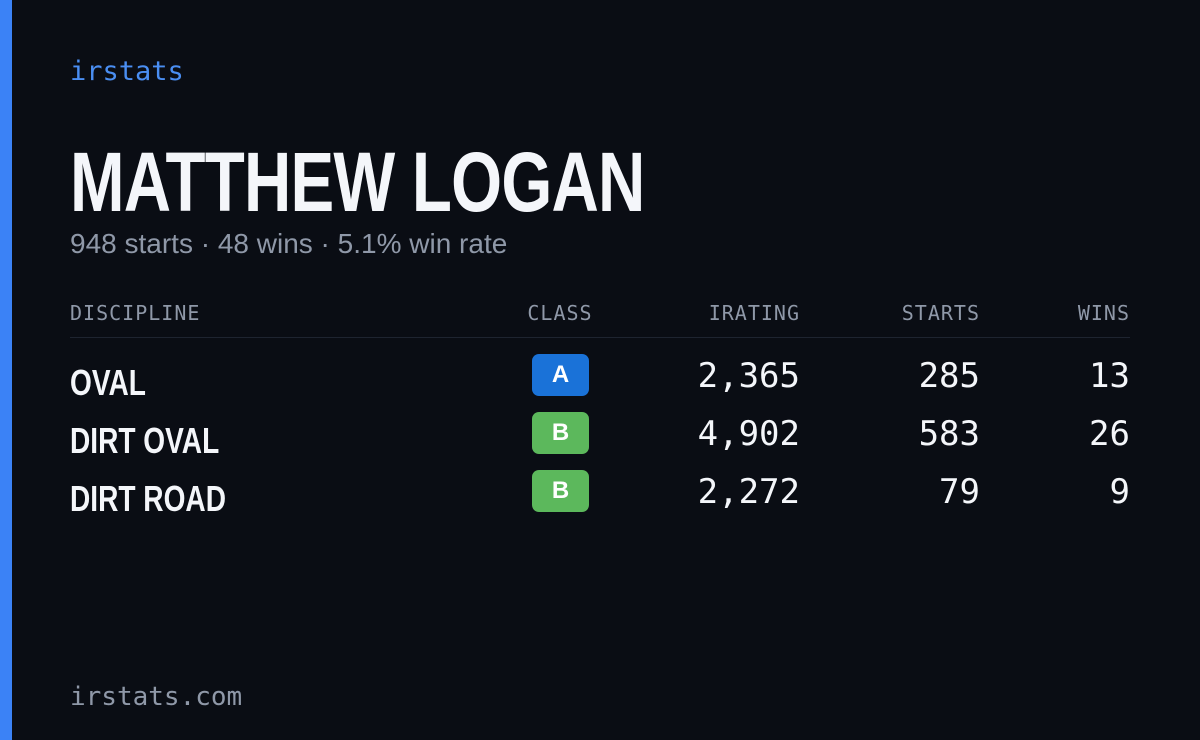 The image size is (1200, 740). What do you see at coordinates (600, 337) in the screenshot?
I see `header-rule` at bounding box center [600, 337].